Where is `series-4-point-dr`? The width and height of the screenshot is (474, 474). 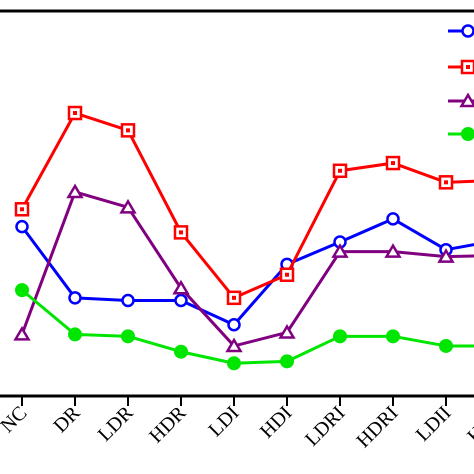 series-4-point-dr is located at coordinates (75, 334).